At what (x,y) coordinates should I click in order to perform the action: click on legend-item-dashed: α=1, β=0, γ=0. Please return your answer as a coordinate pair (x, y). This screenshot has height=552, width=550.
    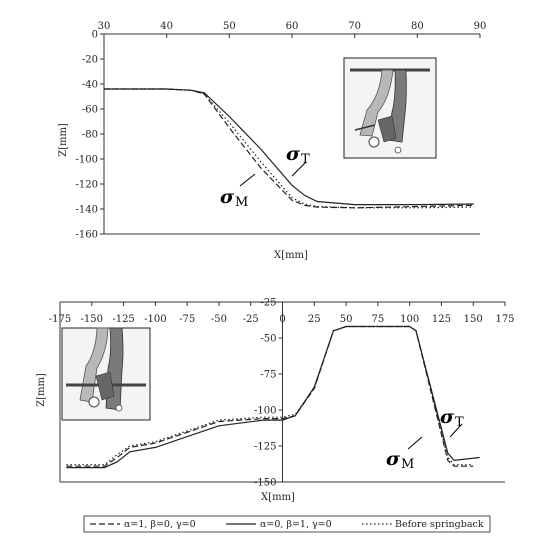
    Looking at the image, I should click on (143, 524).